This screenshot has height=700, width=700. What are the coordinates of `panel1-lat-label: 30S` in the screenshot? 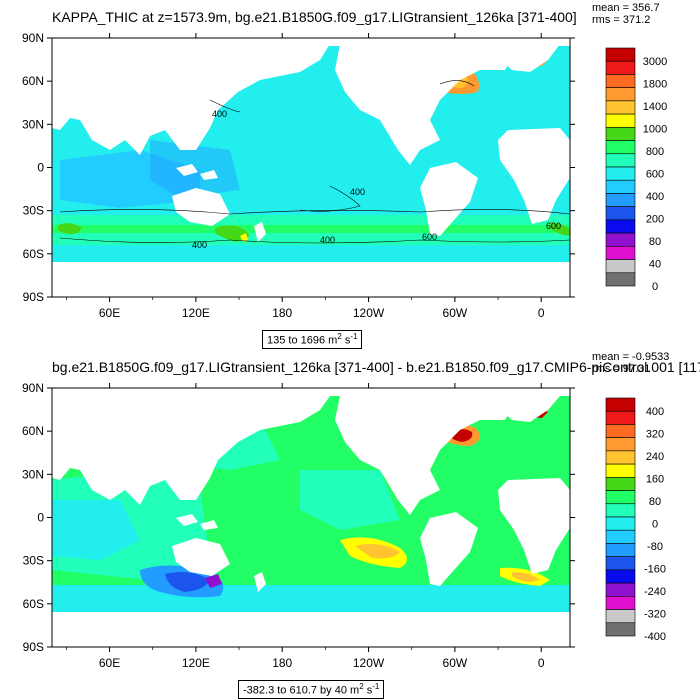 It's located at (33, 211).